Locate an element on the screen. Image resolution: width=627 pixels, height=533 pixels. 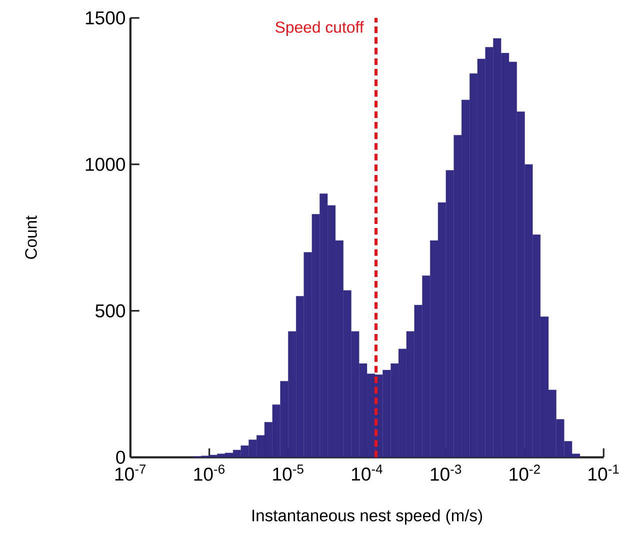
y-tick-label: 0 is located at coordinates (121, 457).